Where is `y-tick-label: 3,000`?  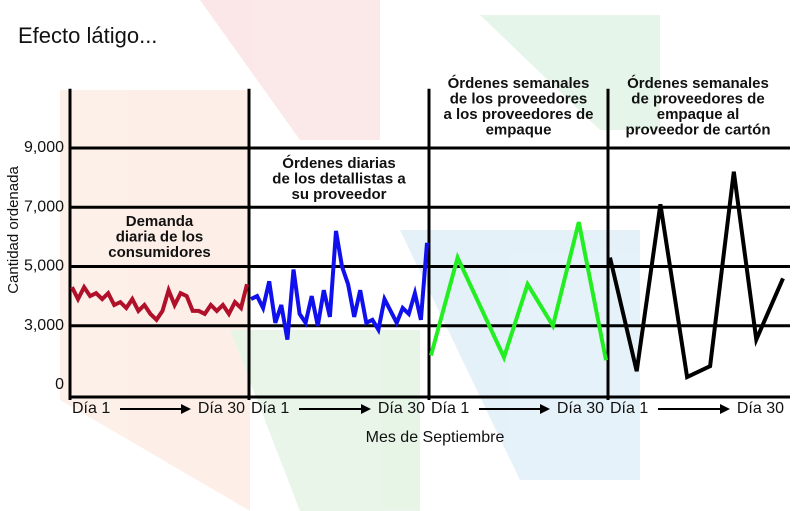 y-tick-label: 3,000 is located at coordinates (44, 325).